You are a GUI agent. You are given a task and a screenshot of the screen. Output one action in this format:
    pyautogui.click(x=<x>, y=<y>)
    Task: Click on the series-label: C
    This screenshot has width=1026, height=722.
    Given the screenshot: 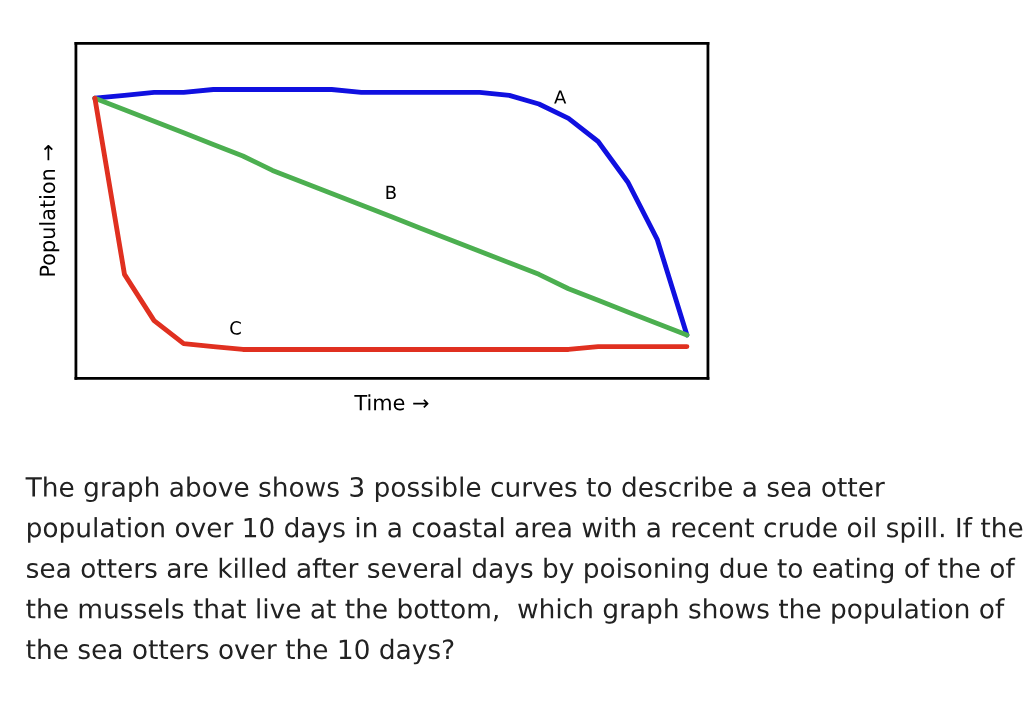 What is the action you would take?
    pyautogui.click(x=235, y=328)
    